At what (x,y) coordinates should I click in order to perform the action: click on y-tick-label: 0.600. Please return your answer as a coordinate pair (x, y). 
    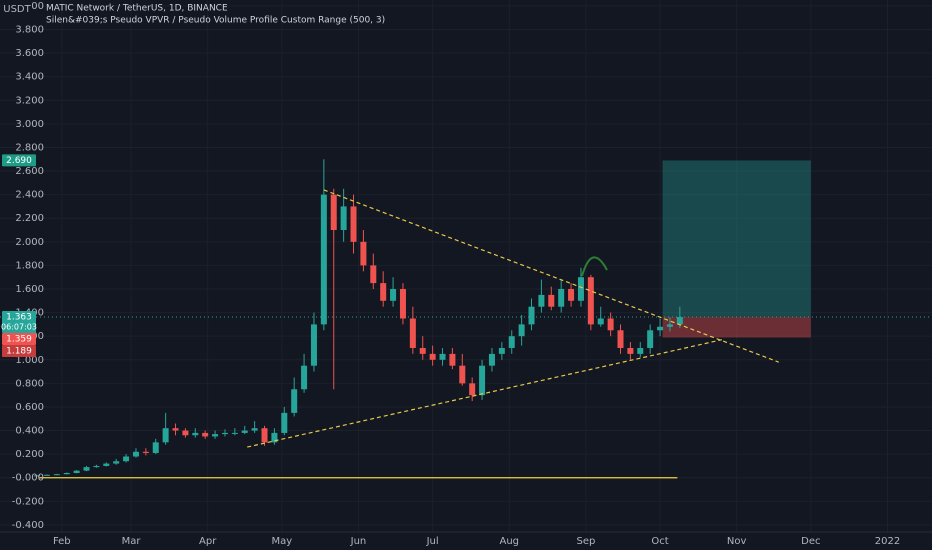
    Looking at the image, I should click on (29, 407).